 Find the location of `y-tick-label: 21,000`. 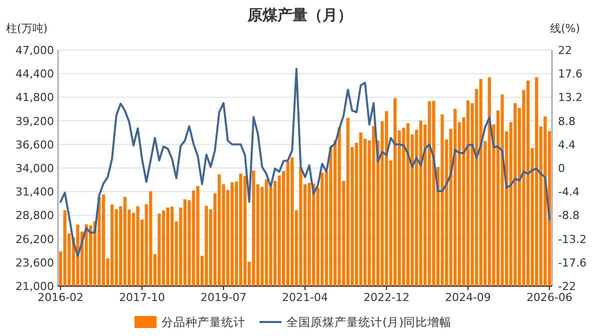

y-tick-label: 21,000 is located at coordinates (35, 286).